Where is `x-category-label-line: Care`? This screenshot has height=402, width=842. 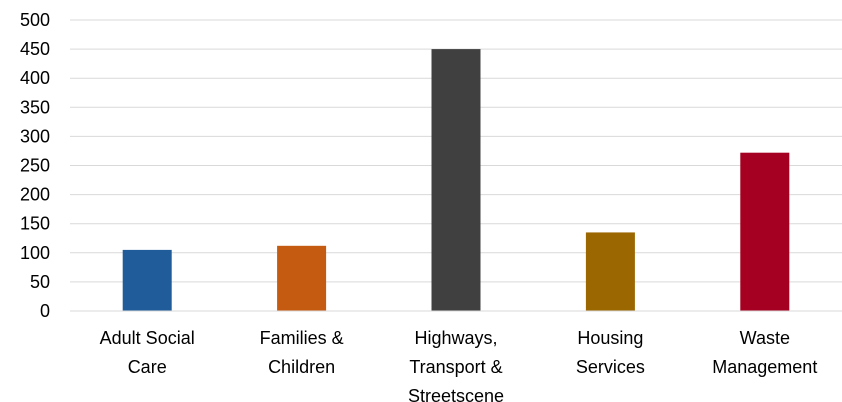
x-category-label-line: Care is located at coordinates (147, 367).